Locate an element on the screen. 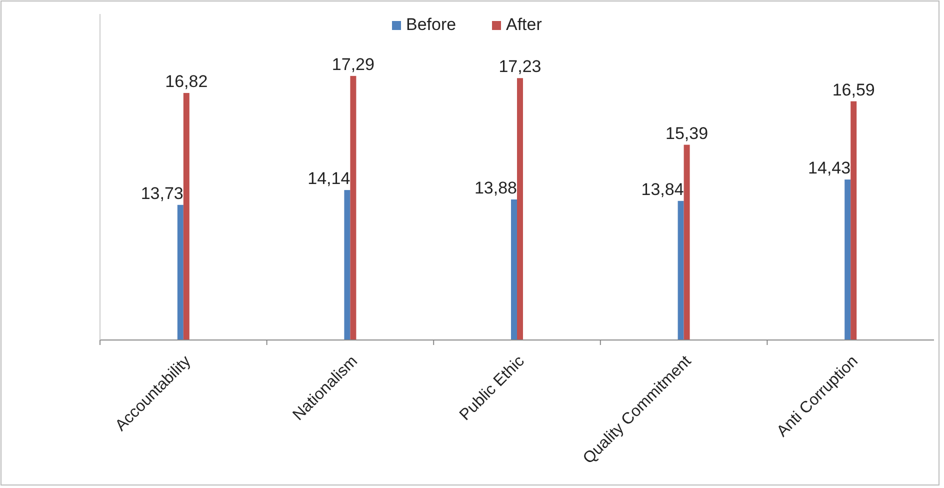 This screenshot has width=944, height=488. data-label: 16,59 is located at coordinates (853, 90).